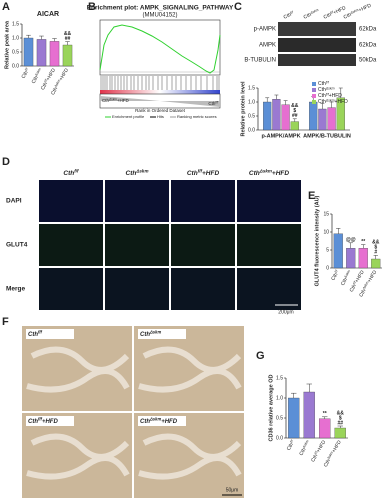  What do you see at coordinates (159, 421) in the screenshot?
I see `panel-label: CthΔskm+HFD` at bounding box center [159, 421].